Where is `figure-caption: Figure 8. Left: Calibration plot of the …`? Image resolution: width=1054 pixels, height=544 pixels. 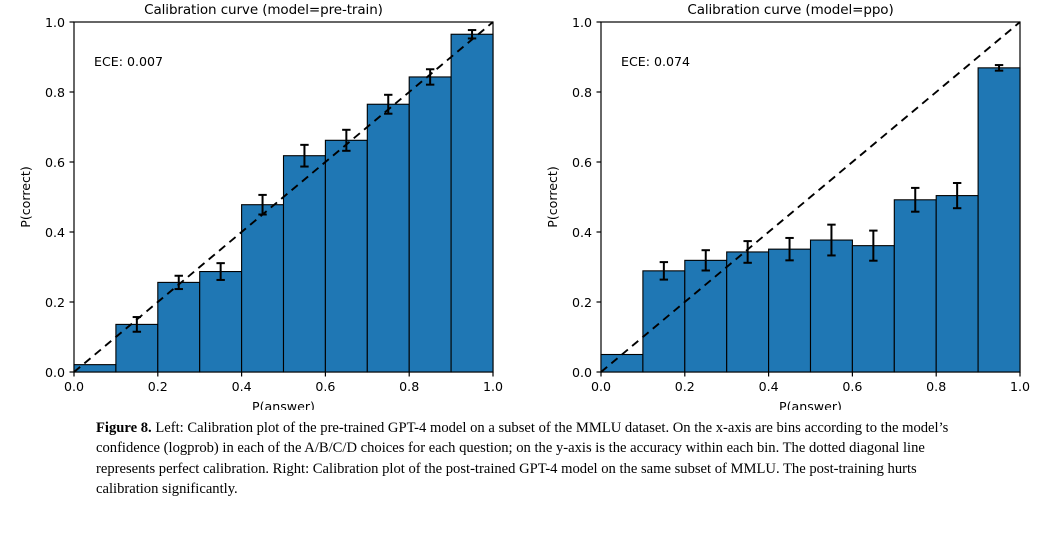 figure-caption: Figure 8. Left: Calibration plot of the … is located at coordinates (527, 458).